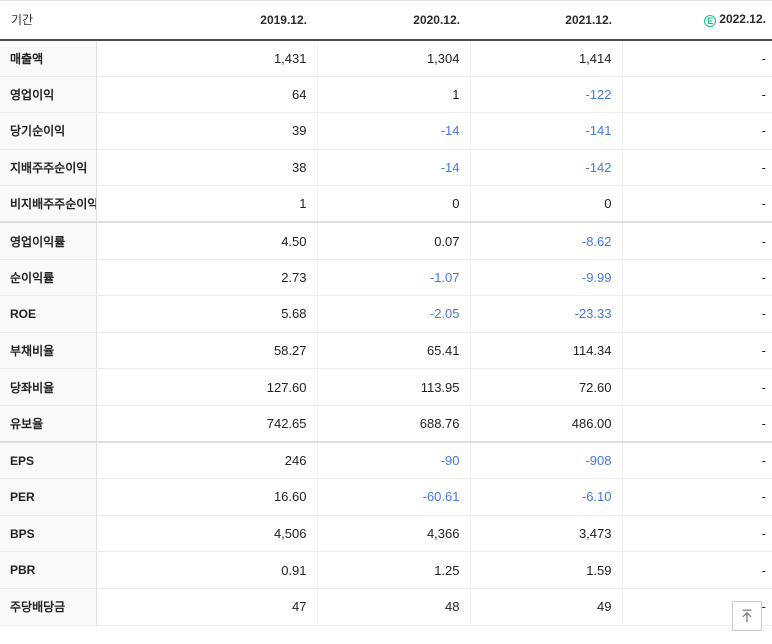  I want to click on table-row: EPS 246 -90 -908 -, so click(386, 461).